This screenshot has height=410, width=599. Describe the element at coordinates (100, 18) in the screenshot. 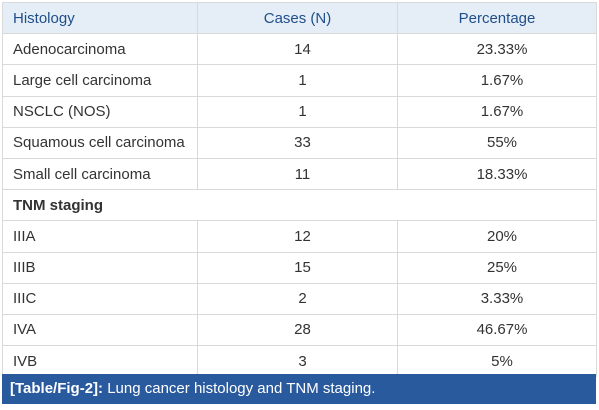

I see `header-histology: Histology` at that location.